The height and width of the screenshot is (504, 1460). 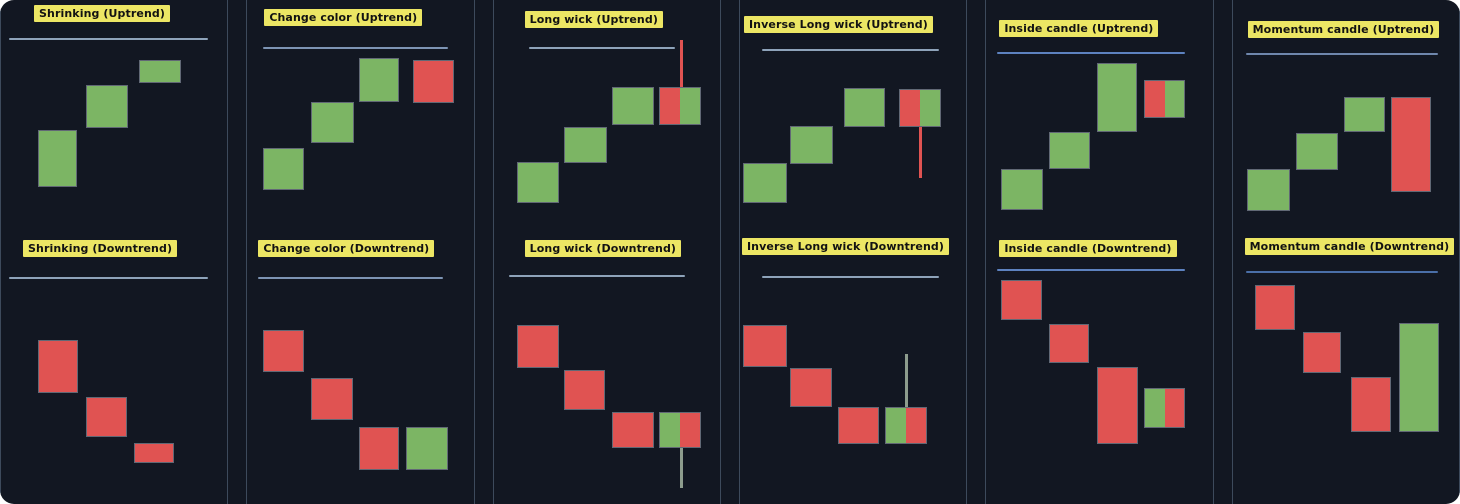 I want to click on pattern-label-inverse-long-wick-downtrend: Inverse Long wick (Downtrend), so click(x=845, y=246).